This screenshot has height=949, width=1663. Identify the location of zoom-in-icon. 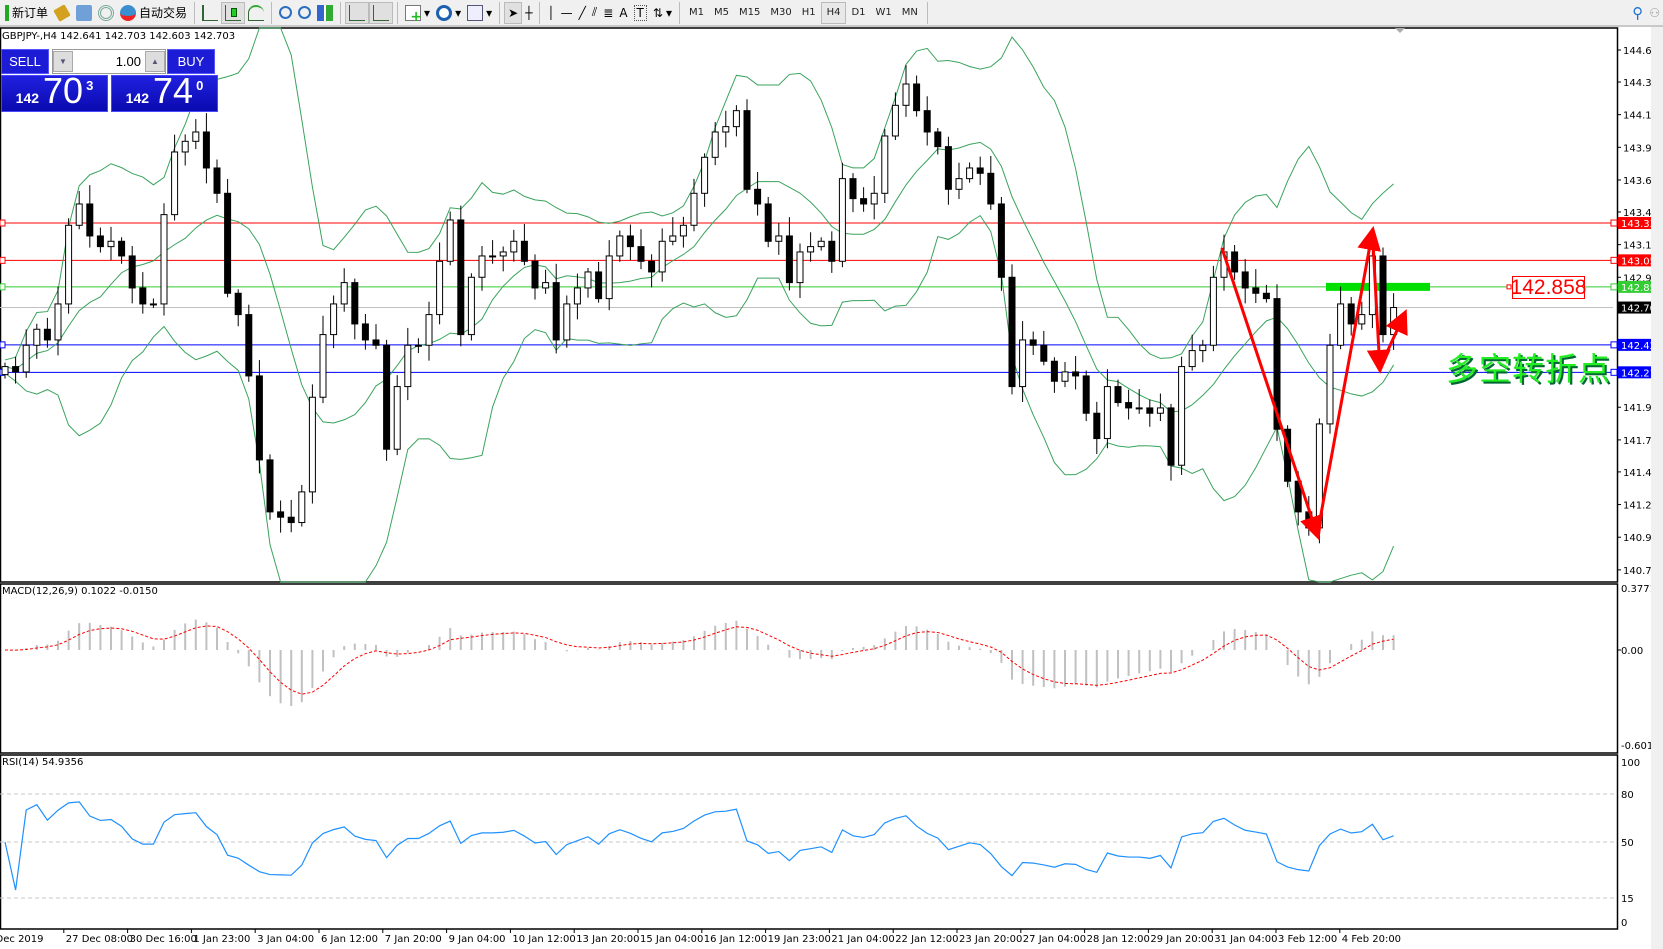
(286, 12).